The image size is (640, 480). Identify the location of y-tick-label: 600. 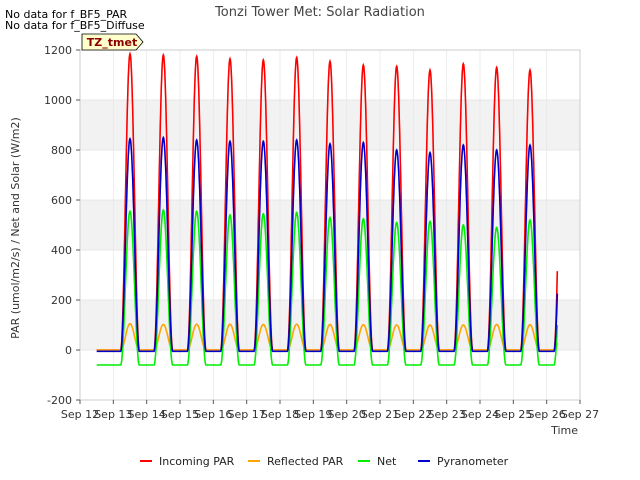
(61, 200).